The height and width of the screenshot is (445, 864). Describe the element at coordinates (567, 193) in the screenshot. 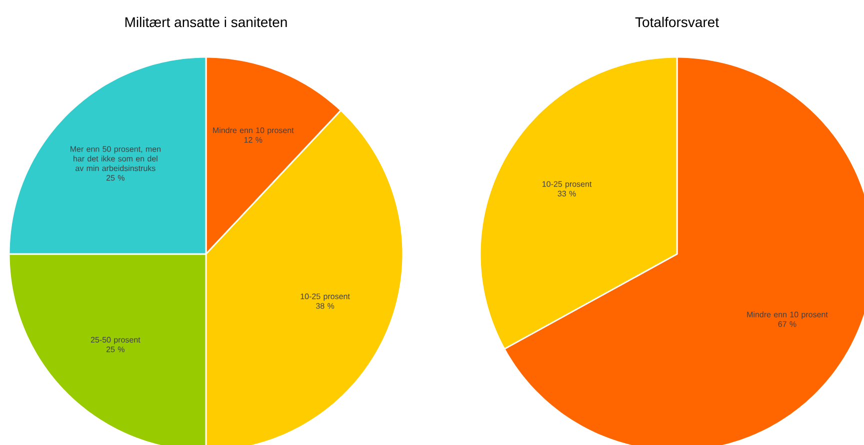

I see `data-label: 33 %` at that location.